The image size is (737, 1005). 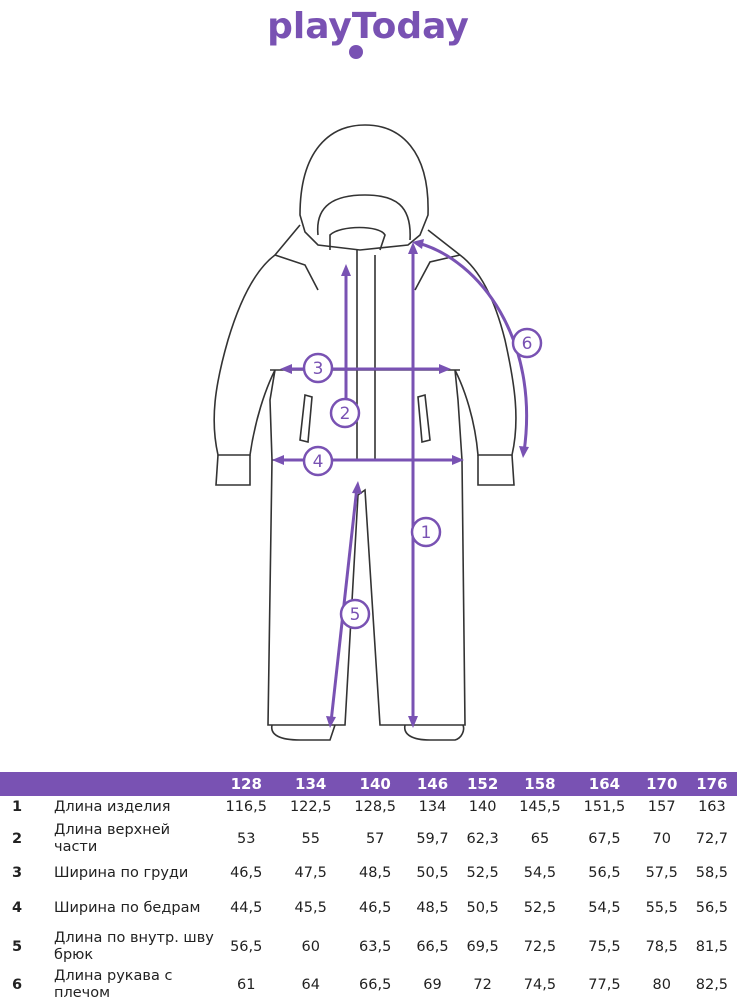 I want to click on measurement-value: 74,5, so click(x=540, y=984).